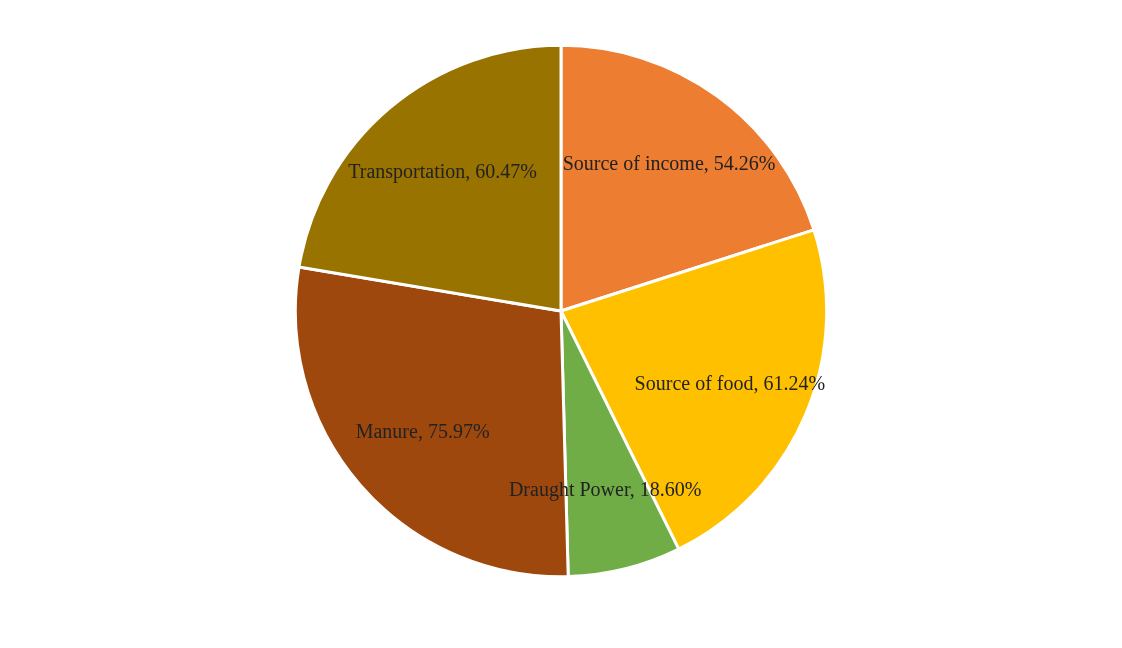 This screenshot has width=1122, height=648. Describe the element at coordinates (422, 431) in the screenshot. I see `slice-label: Manure, 75.97%` at that location.